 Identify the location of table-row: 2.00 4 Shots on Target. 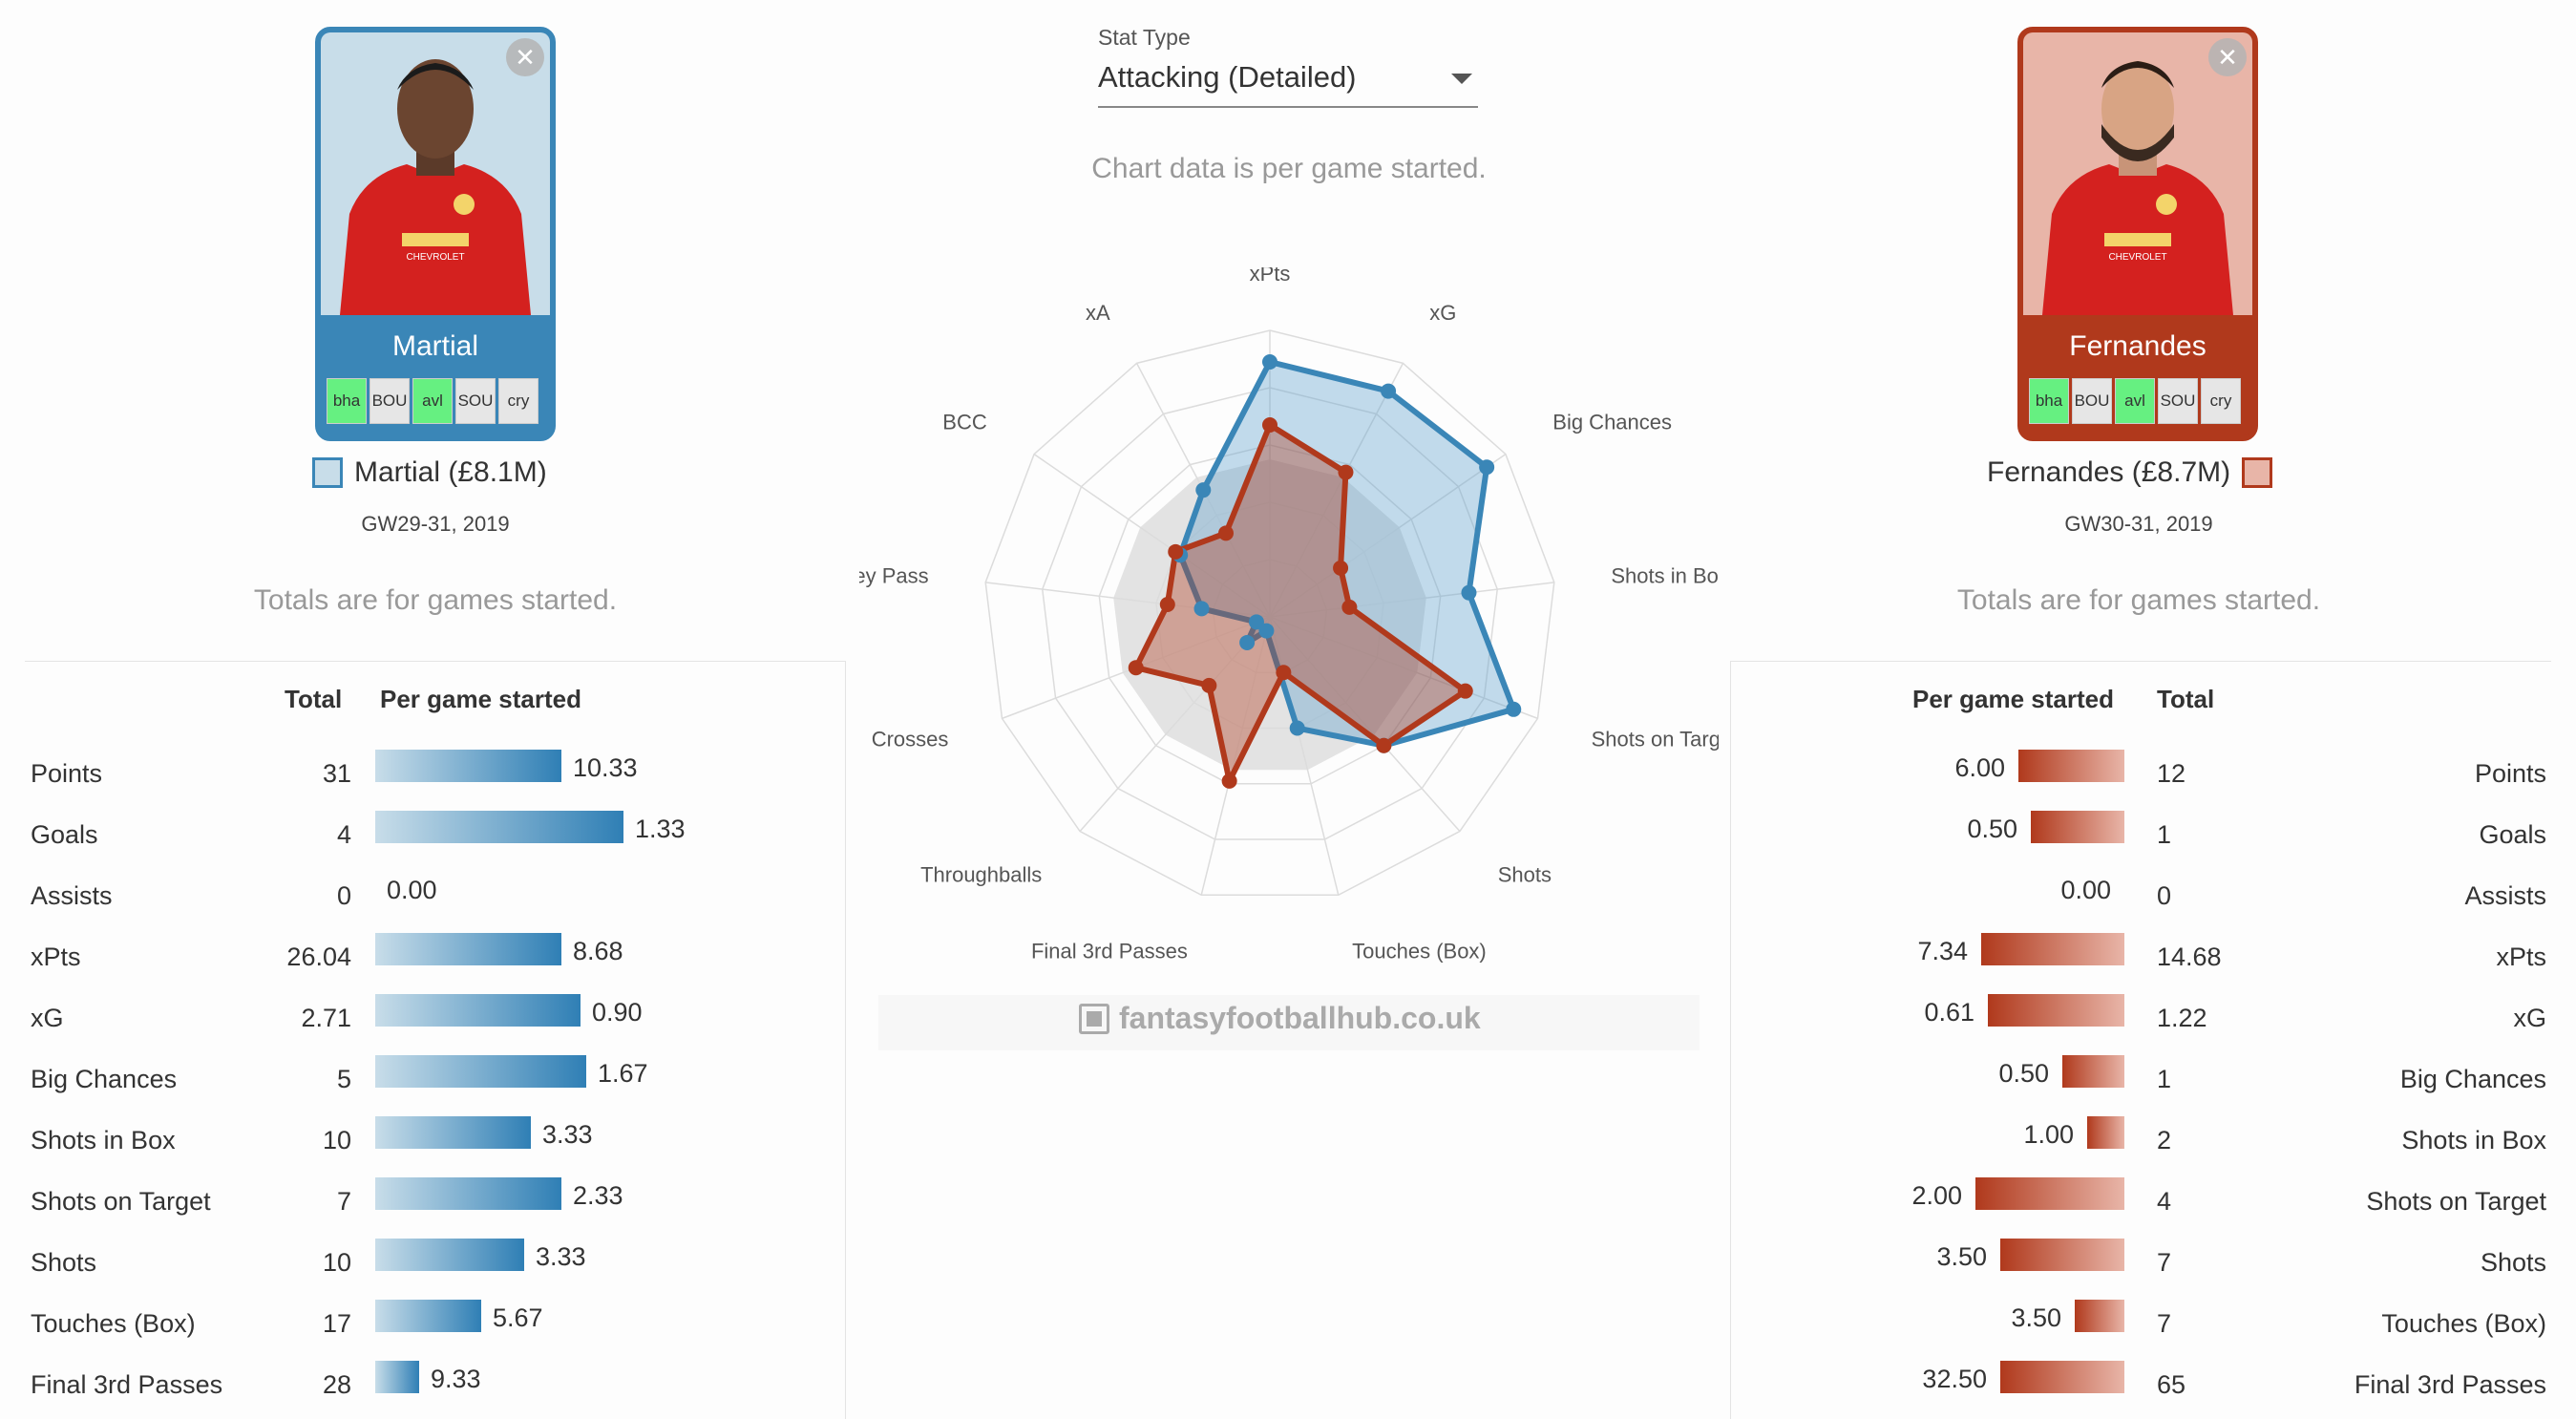
(2141, 1200).